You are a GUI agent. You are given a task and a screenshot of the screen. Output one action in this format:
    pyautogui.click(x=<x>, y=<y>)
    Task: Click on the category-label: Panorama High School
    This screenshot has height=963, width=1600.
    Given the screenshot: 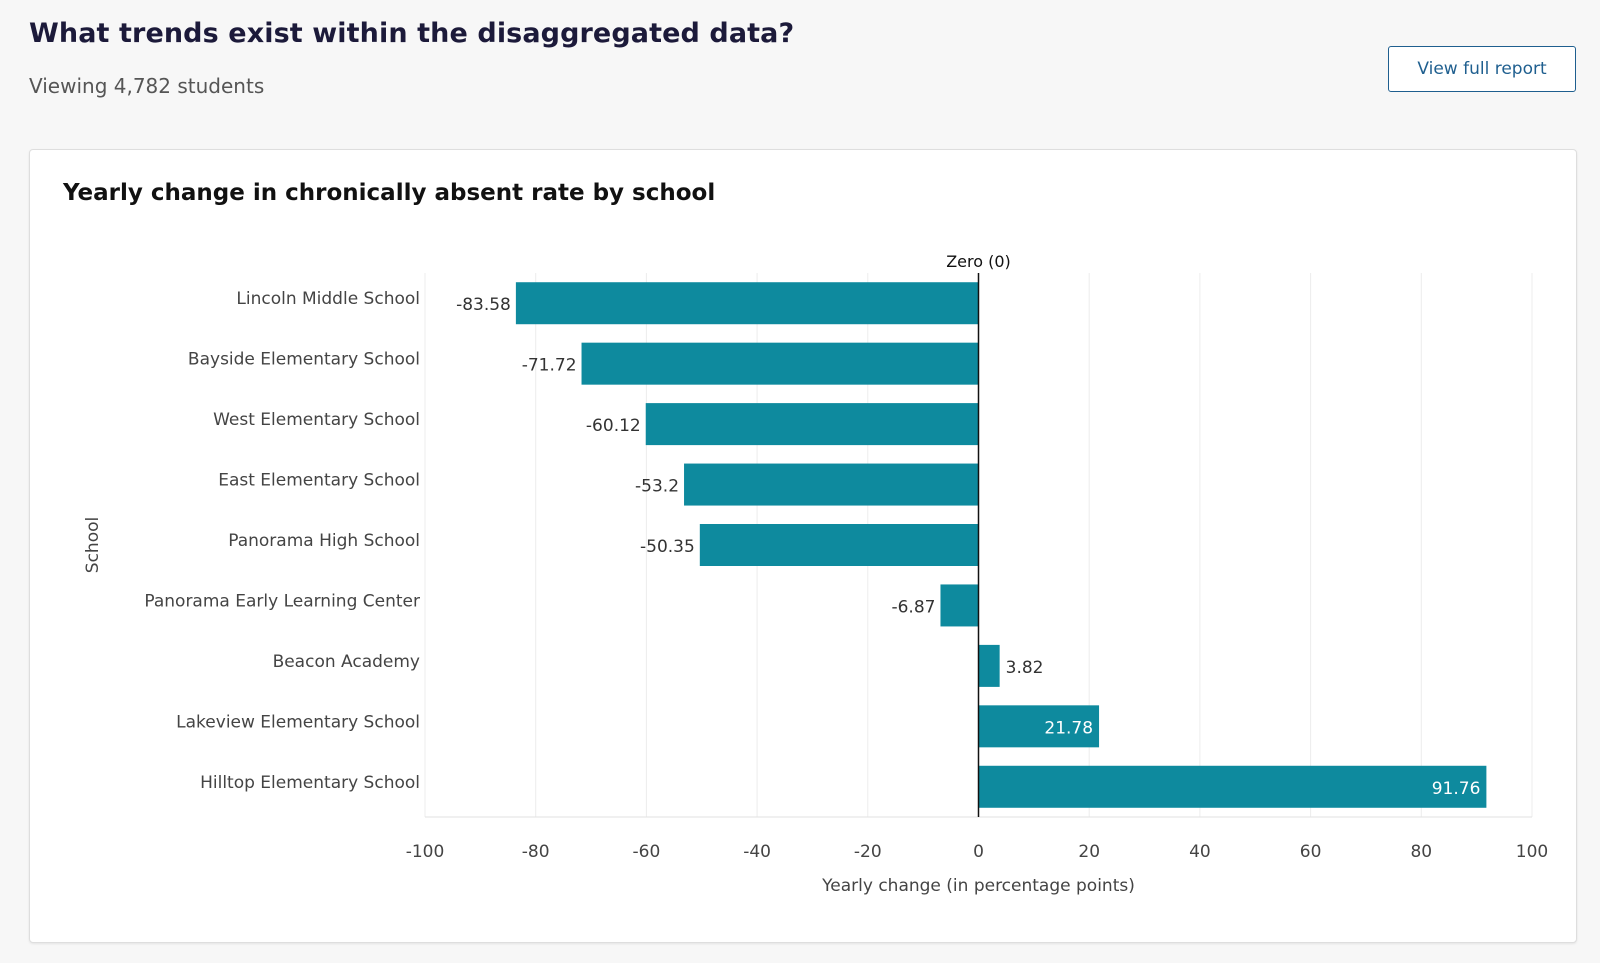 What is the action you would take?
    pyautogui.click(x=324, y=541)
    